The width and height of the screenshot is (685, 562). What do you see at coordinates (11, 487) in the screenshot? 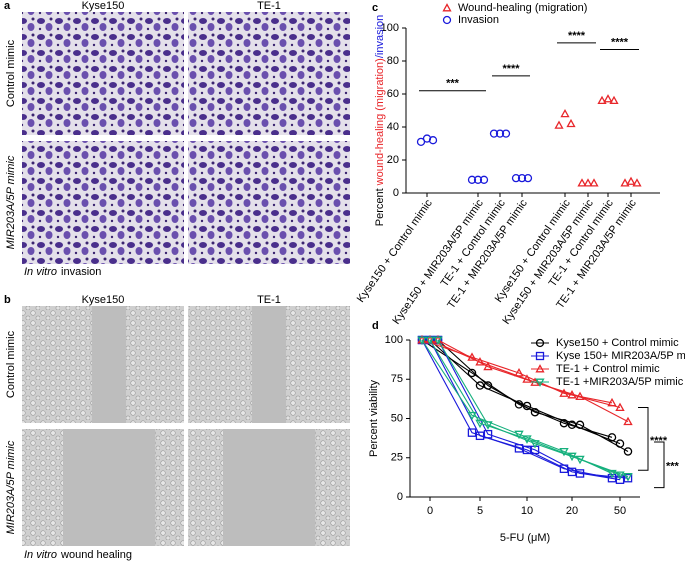
I see `row-label: MIR203A/5P mimic` at bounding box center [11, 487].